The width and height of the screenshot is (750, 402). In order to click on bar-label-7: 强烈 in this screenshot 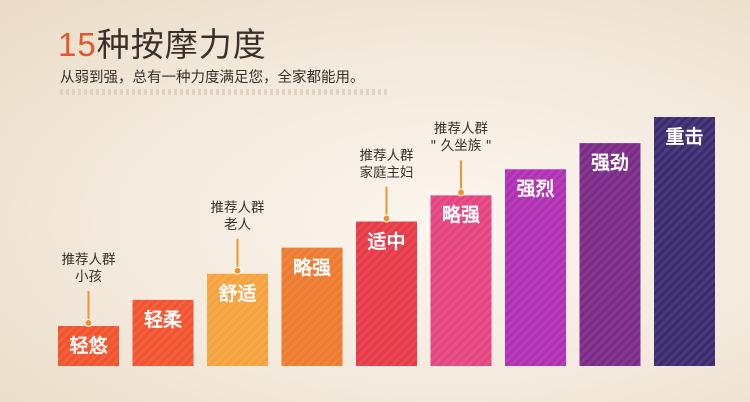, I will do `click(535, 189)`.